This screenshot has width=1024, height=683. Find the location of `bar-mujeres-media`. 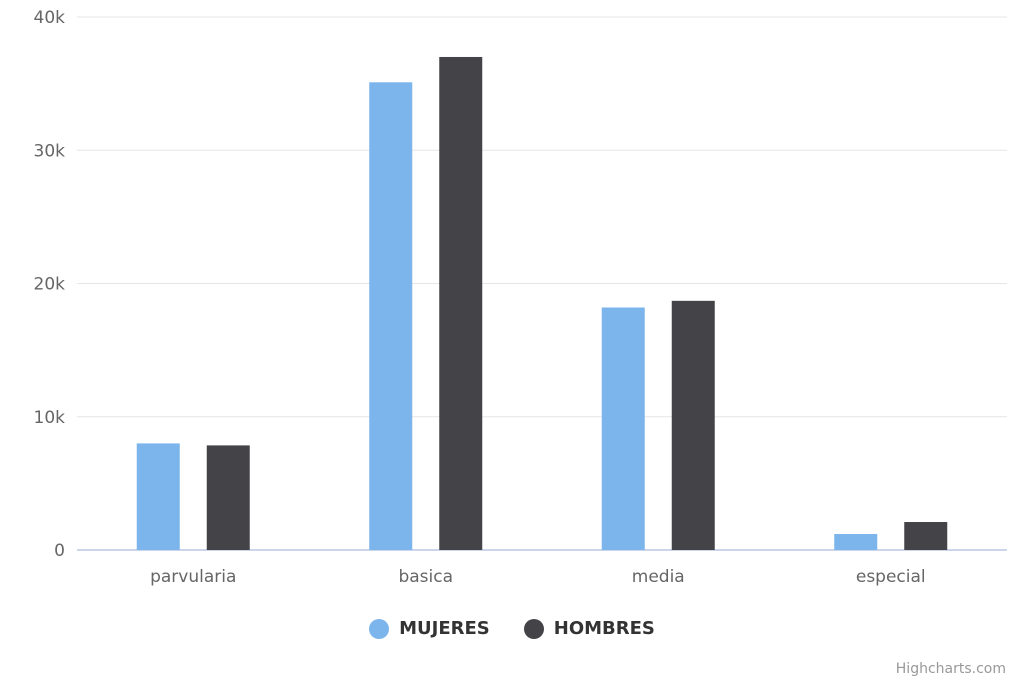

bar-mujeres-media is located at coordinates (623, 428).